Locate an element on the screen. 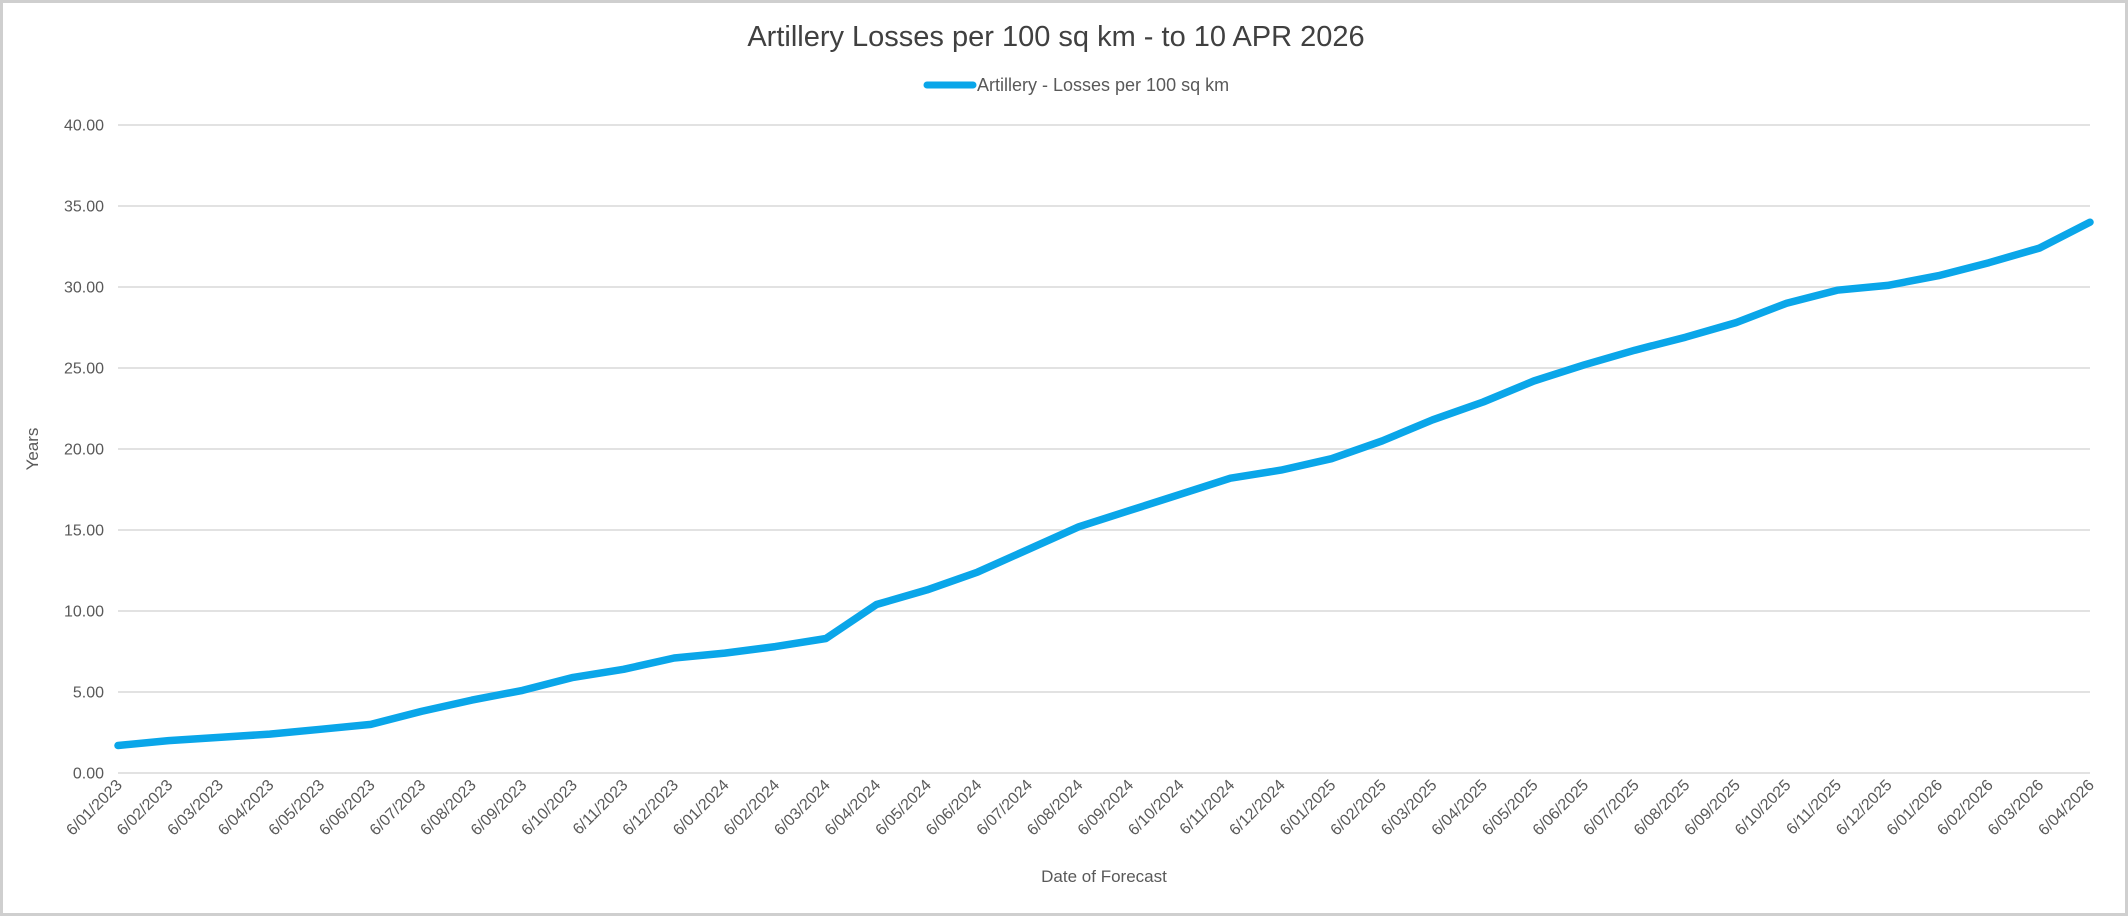 This screenshot has height=916, width=2128. y-tick-label: 20.00 is located at coordinates (84, 450).